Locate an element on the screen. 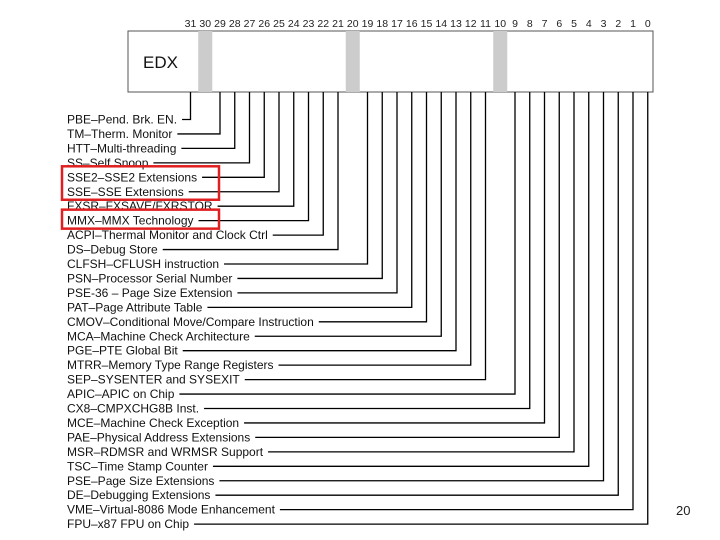 The image size is (720, 540). flag-label-bit-11: SEP–SYSENTER and SYSEXIT is located at coordinates (153, 380).